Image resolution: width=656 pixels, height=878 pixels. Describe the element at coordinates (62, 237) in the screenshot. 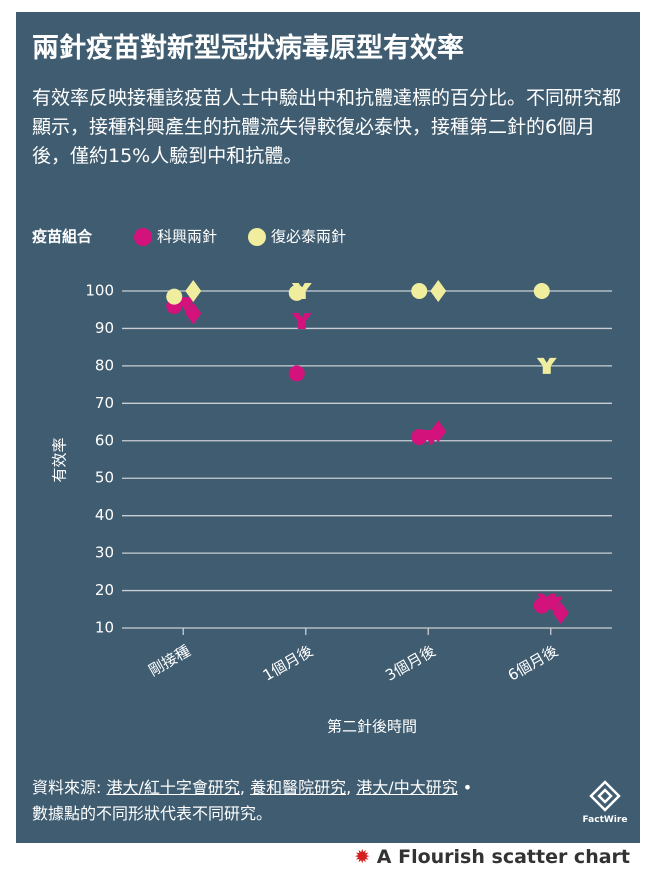

I see `legend-title: 疫苗組合` at that location.